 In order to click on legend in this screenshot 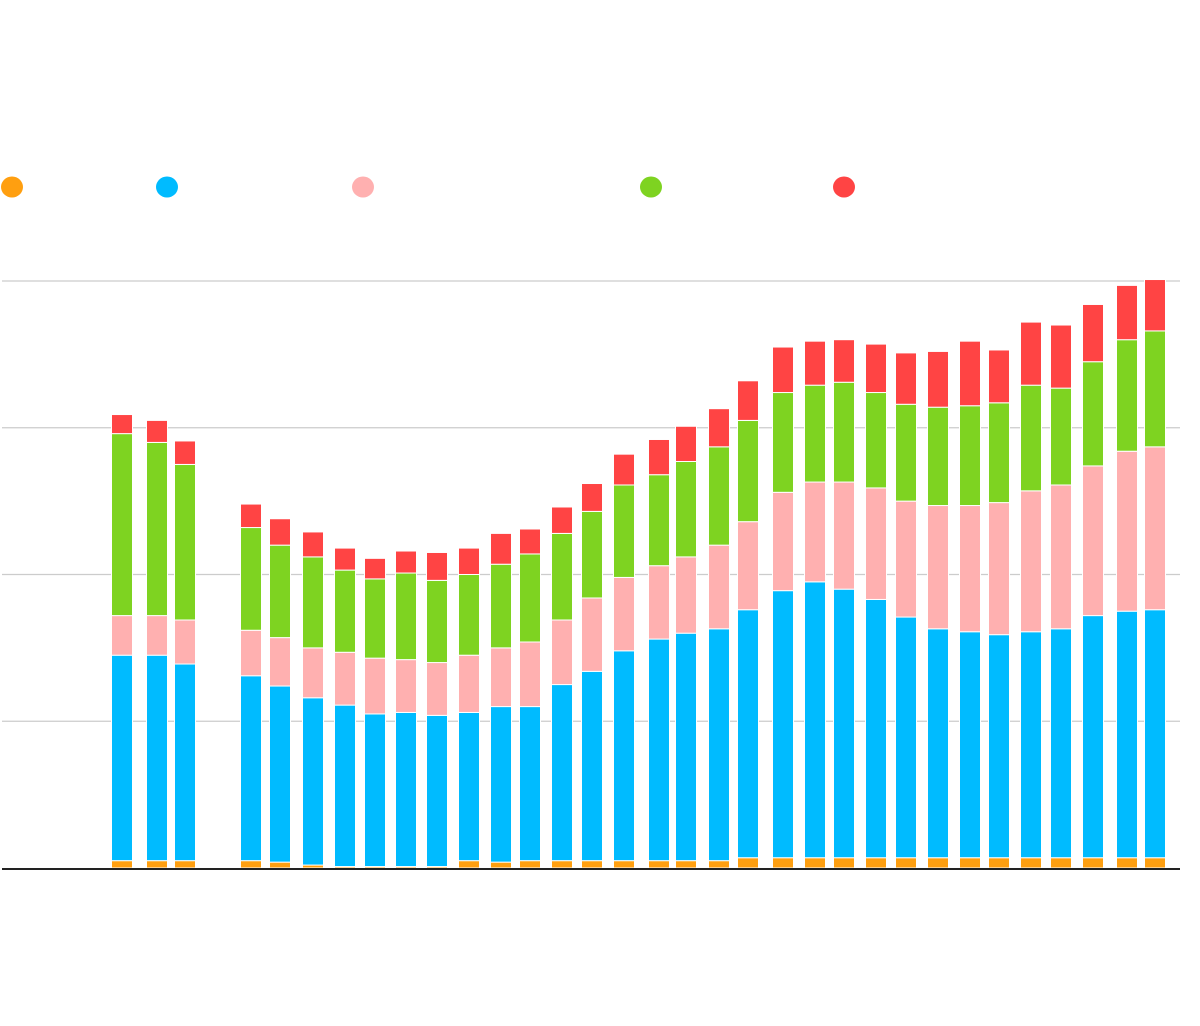, I will do `click(428, 187)`.